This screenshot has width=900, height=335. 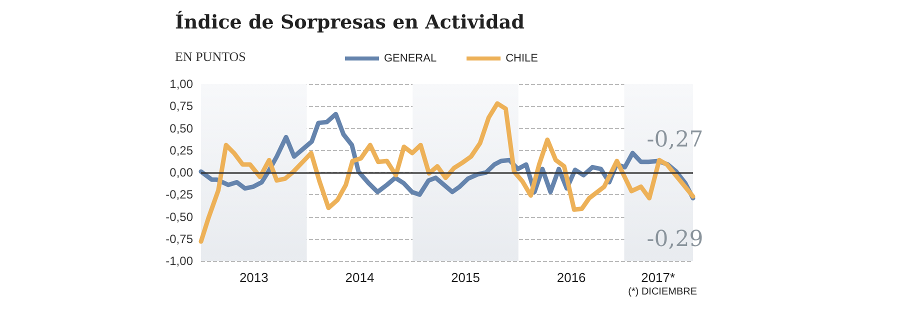 I want to click on x-tick-label: 2017*, so click(x=658, y=277).